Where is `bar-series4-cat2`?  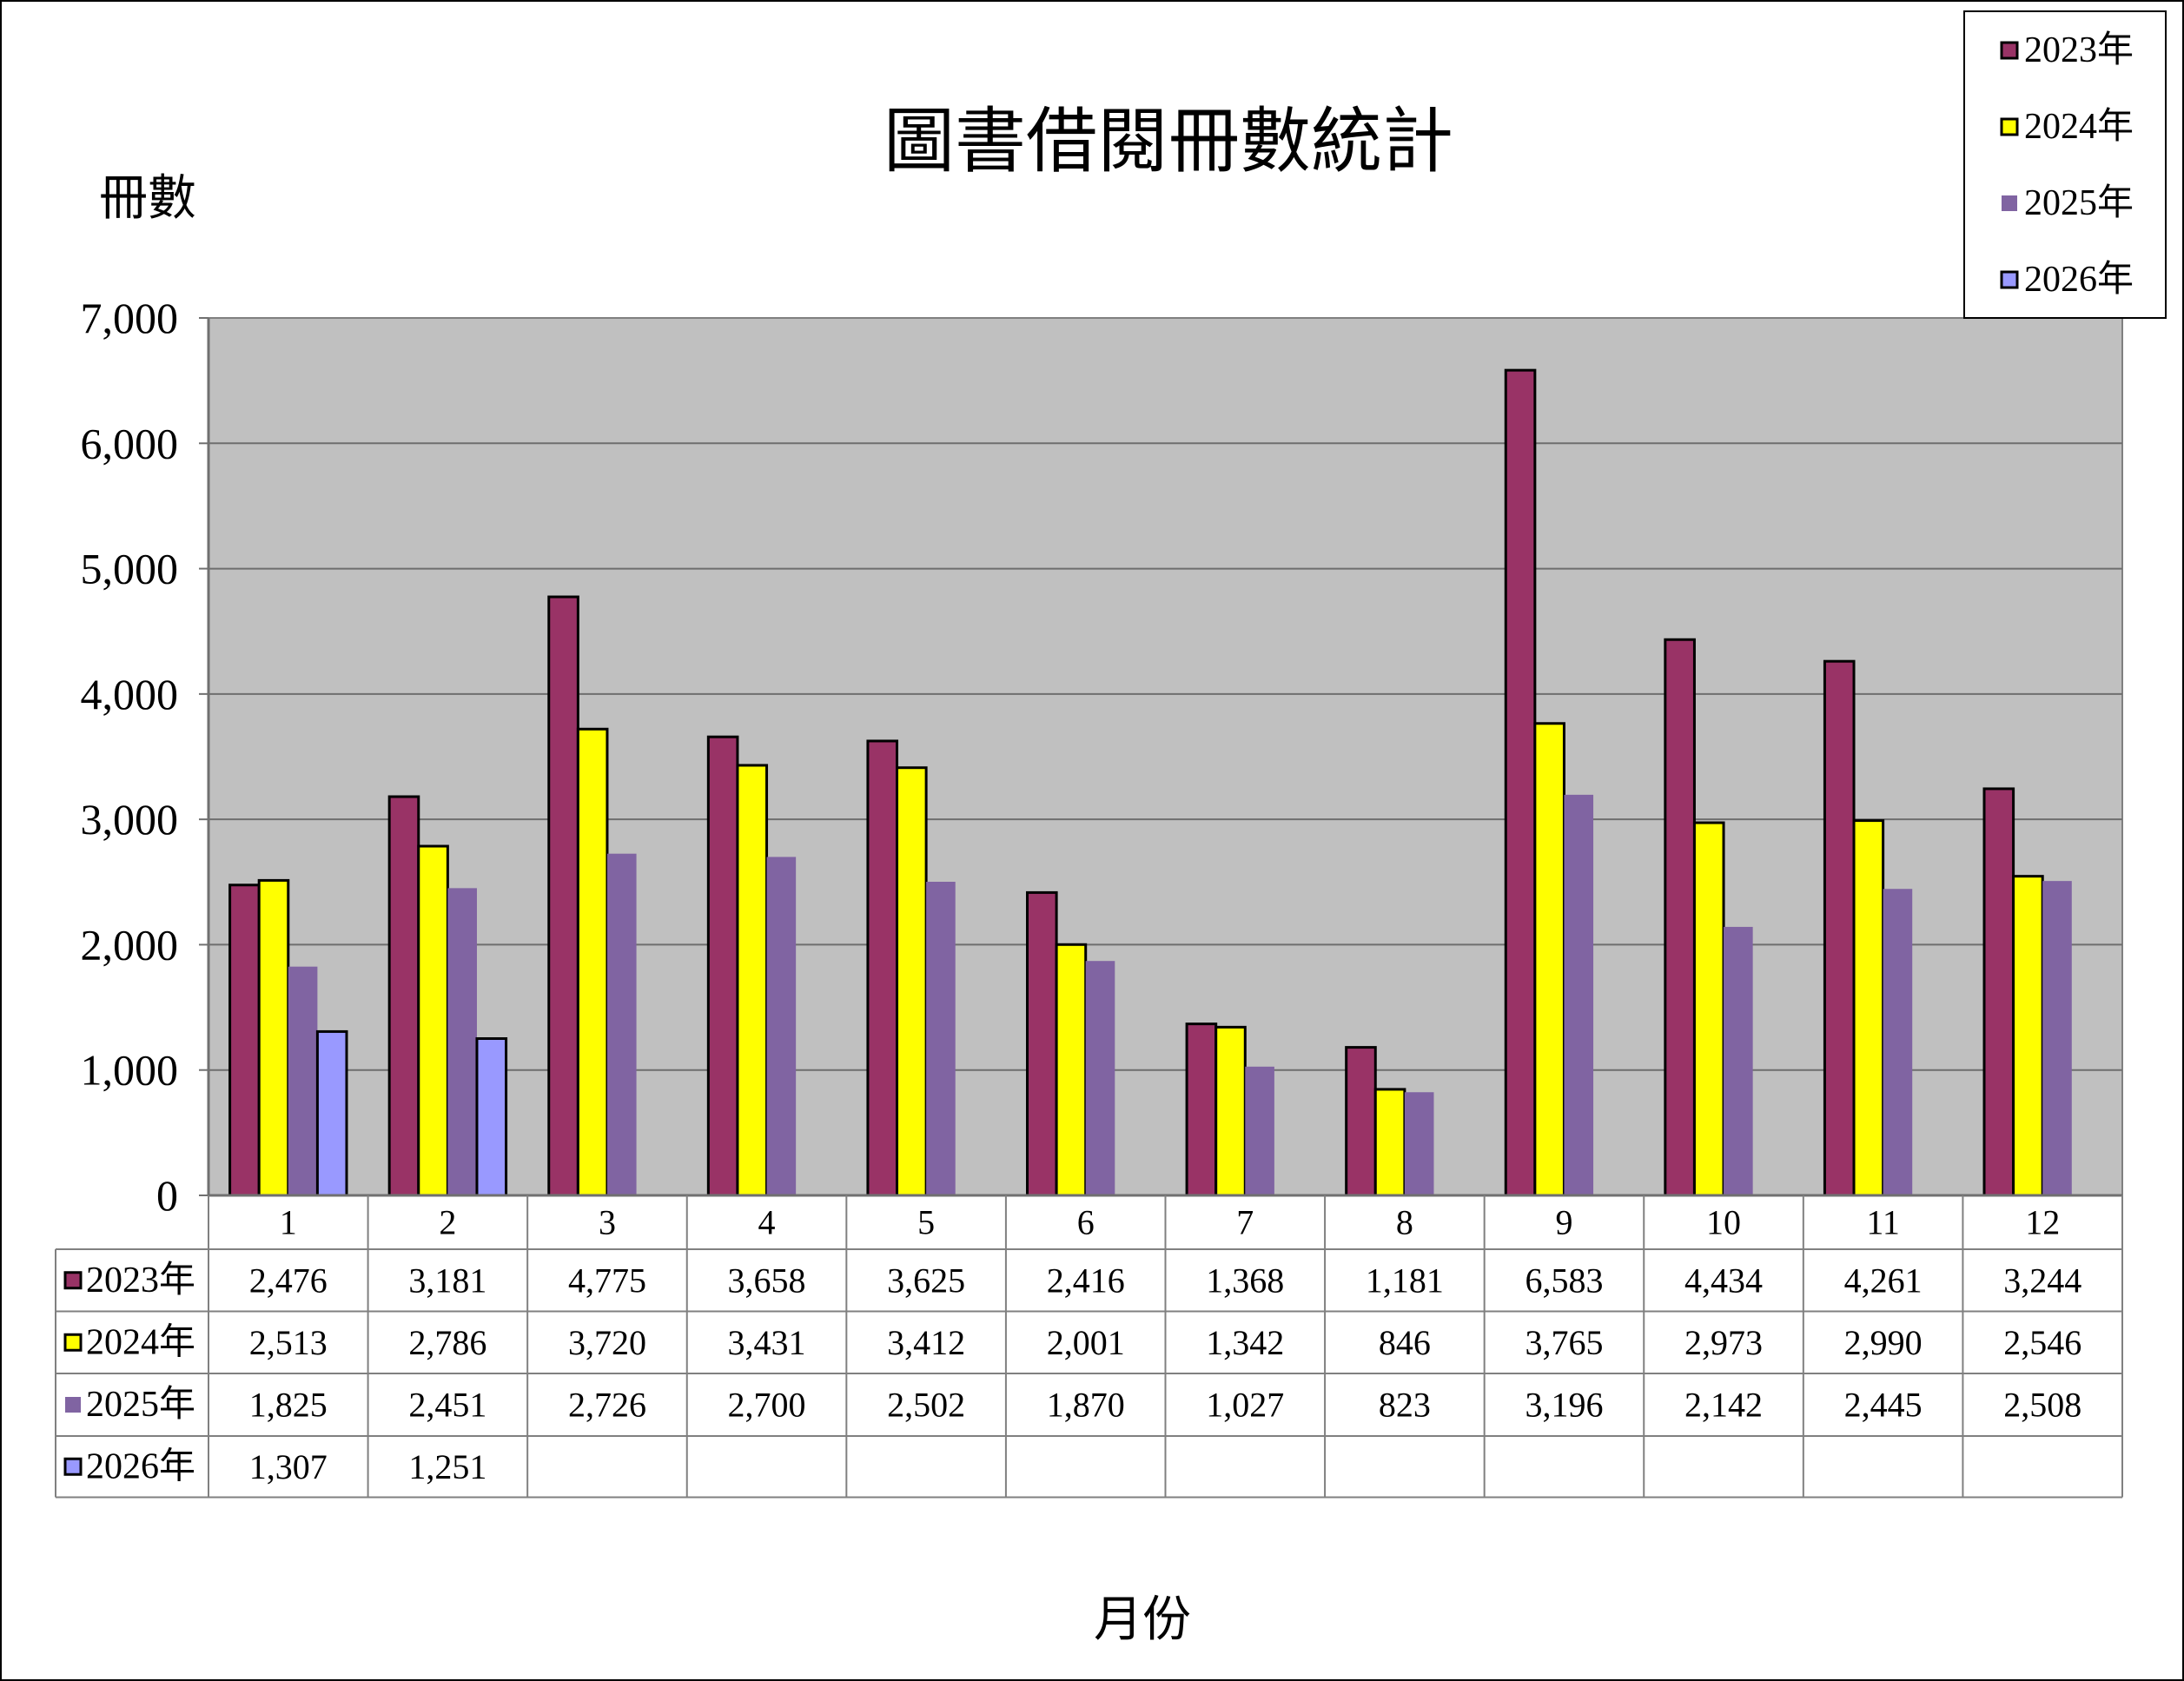
bar-series4-cat2 is located at coordinates (492, 1116).